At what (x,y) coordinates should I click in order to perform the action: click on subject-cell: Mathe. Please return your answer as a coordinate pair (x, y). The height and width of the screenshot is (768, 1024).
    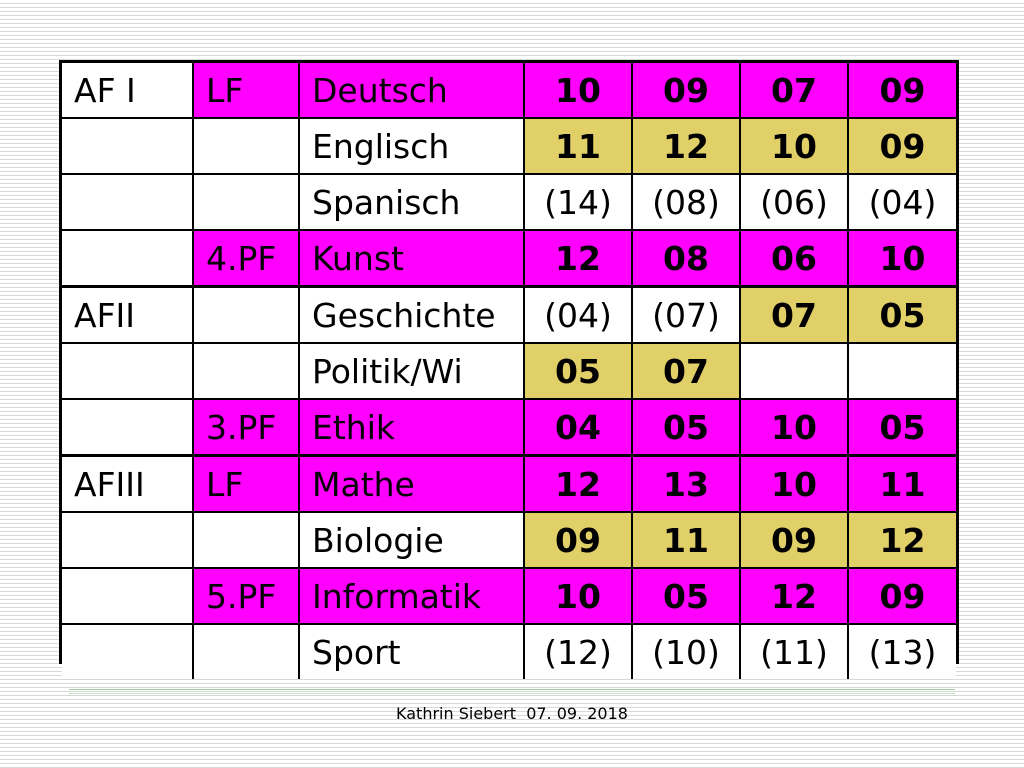
    Looking at the image, I should click on (411, 483).